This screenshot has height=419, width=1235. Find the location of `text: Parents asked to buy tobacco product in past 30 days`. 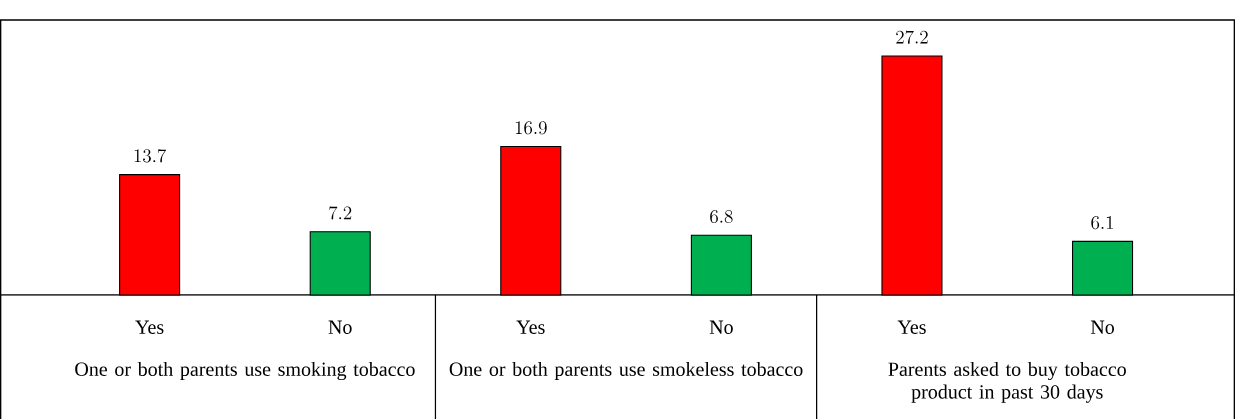

text: Parents asked to buy tobacco product in past 30 days is located at coordinates (1007, 382).